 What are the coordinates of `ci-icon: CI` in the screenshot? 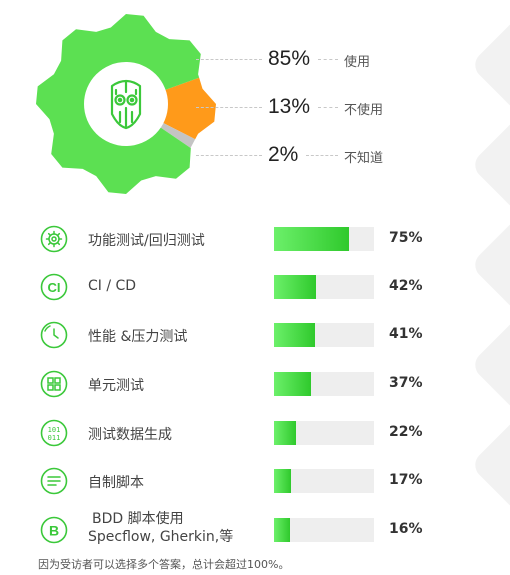 It's located at (54, 287).